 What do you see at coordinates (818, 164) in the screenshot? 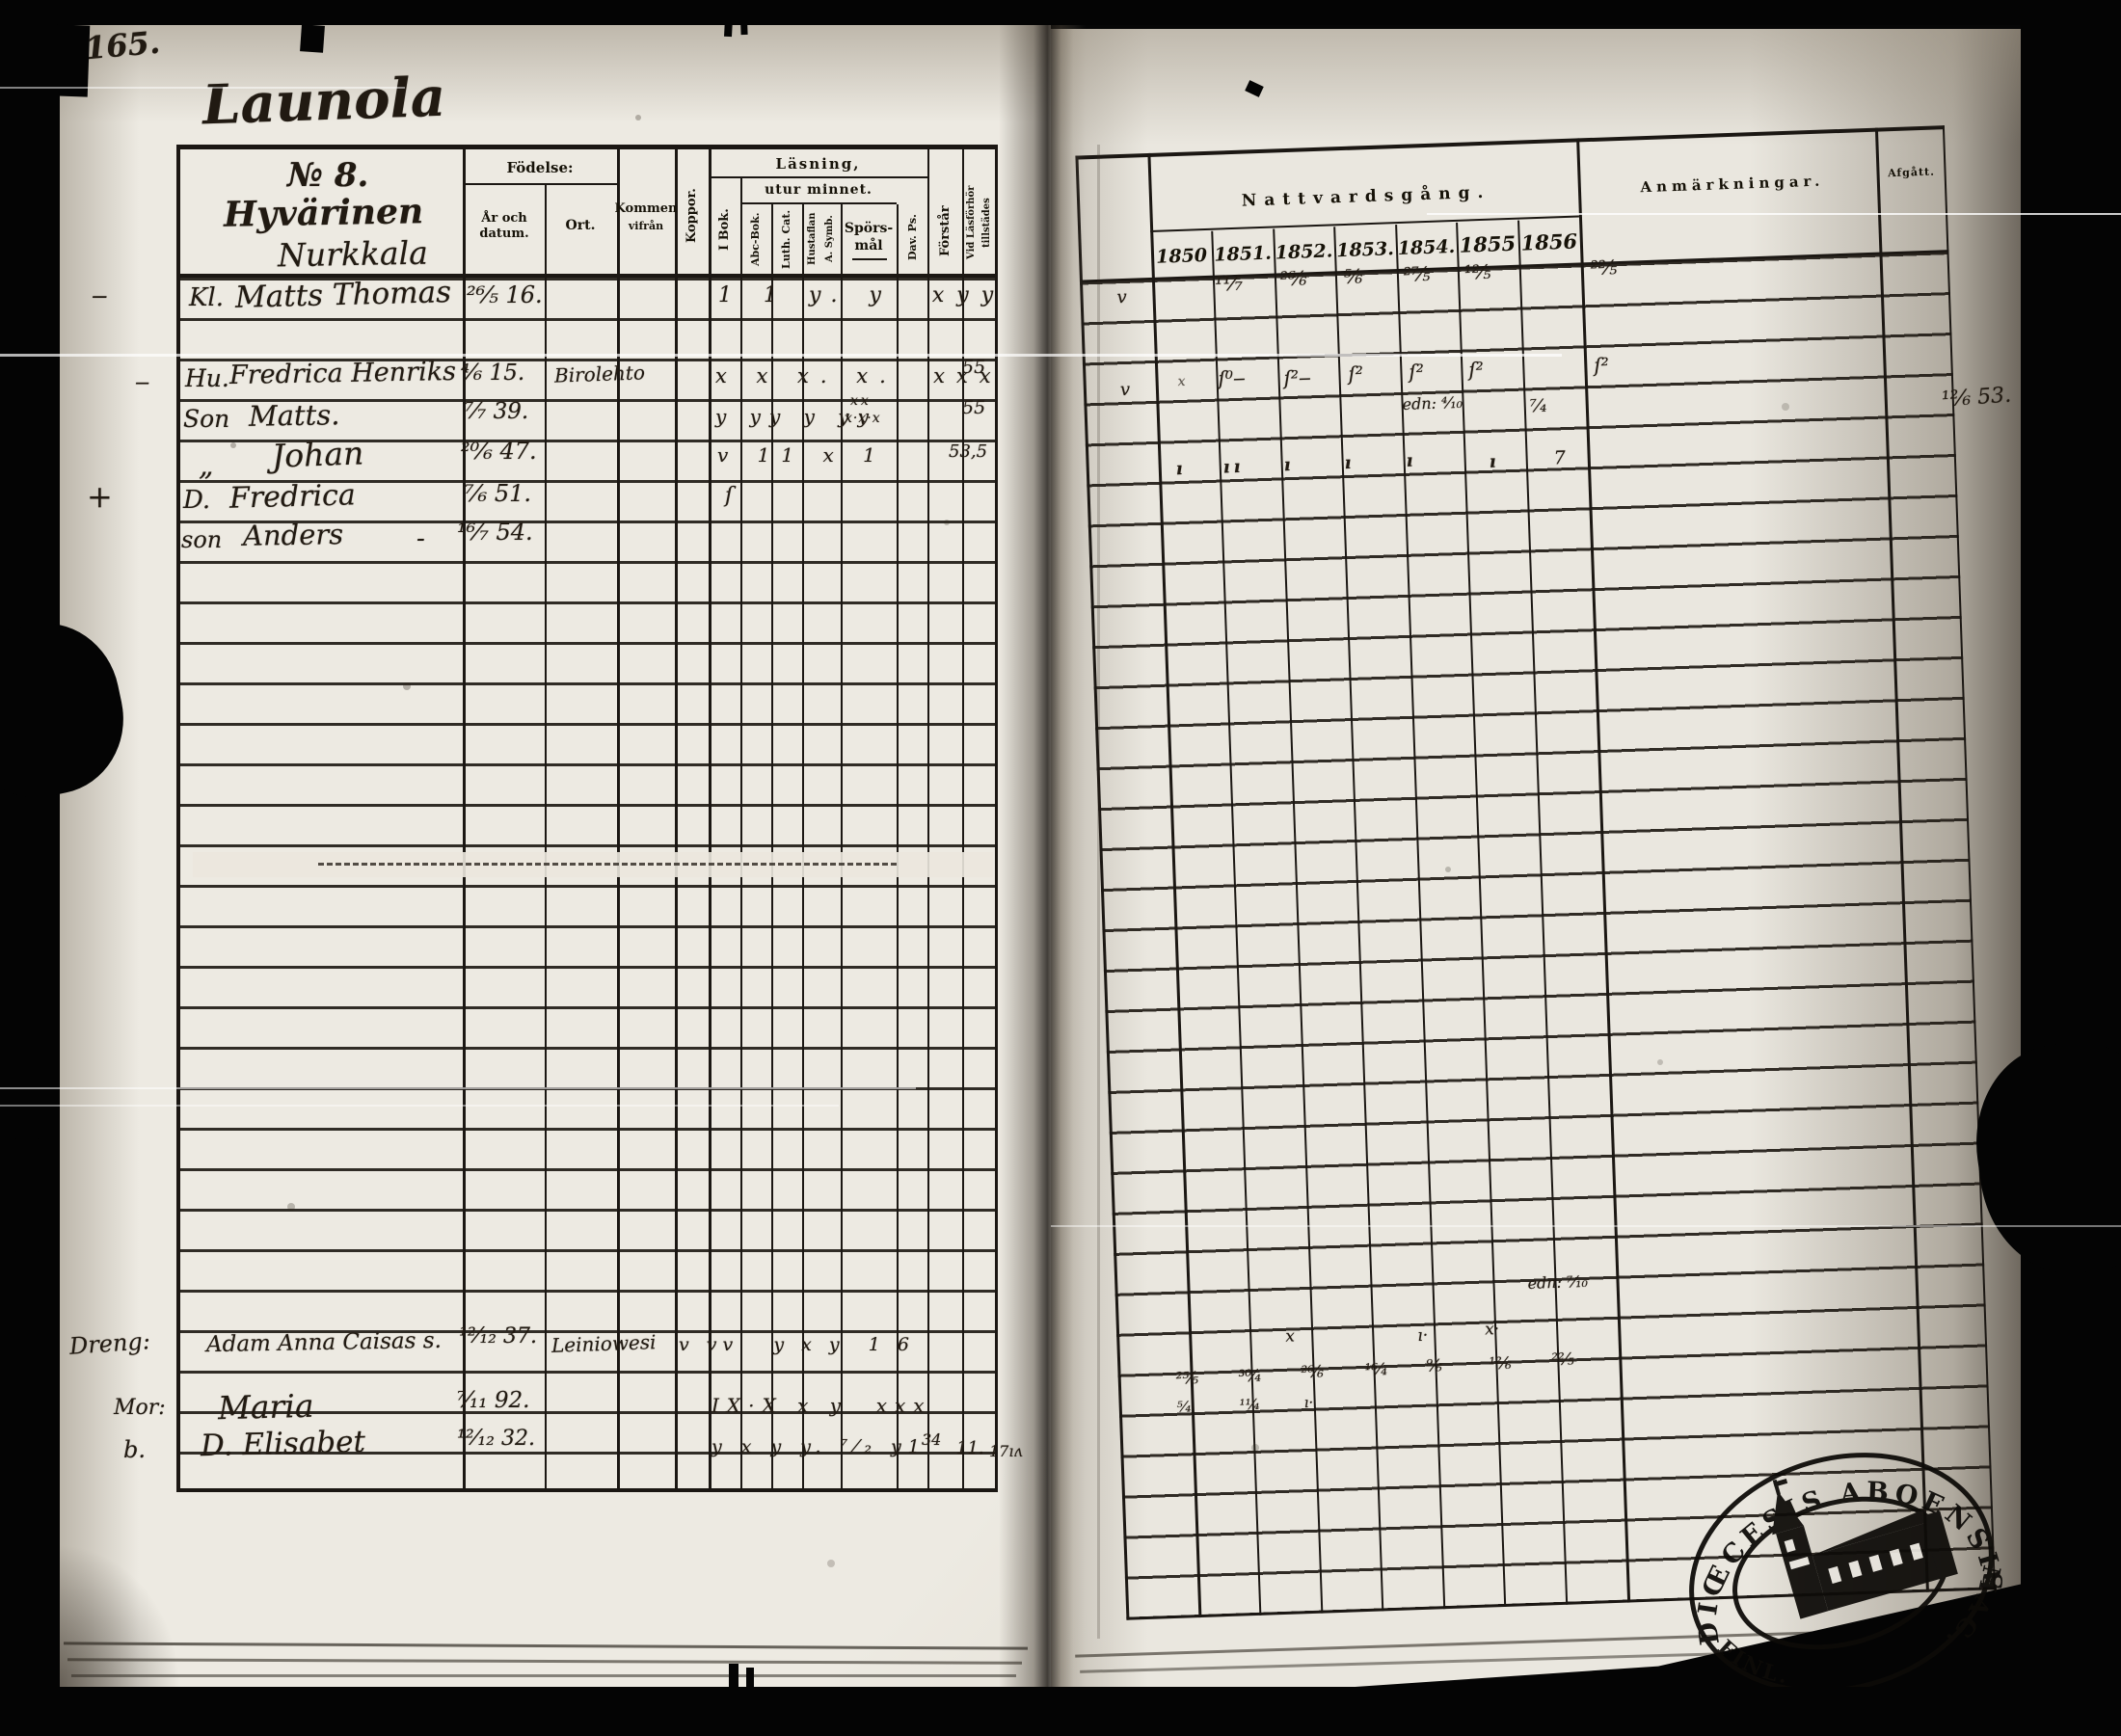
I see `col-header-reading-group: Läsning,` at bounding box center [818, 164].